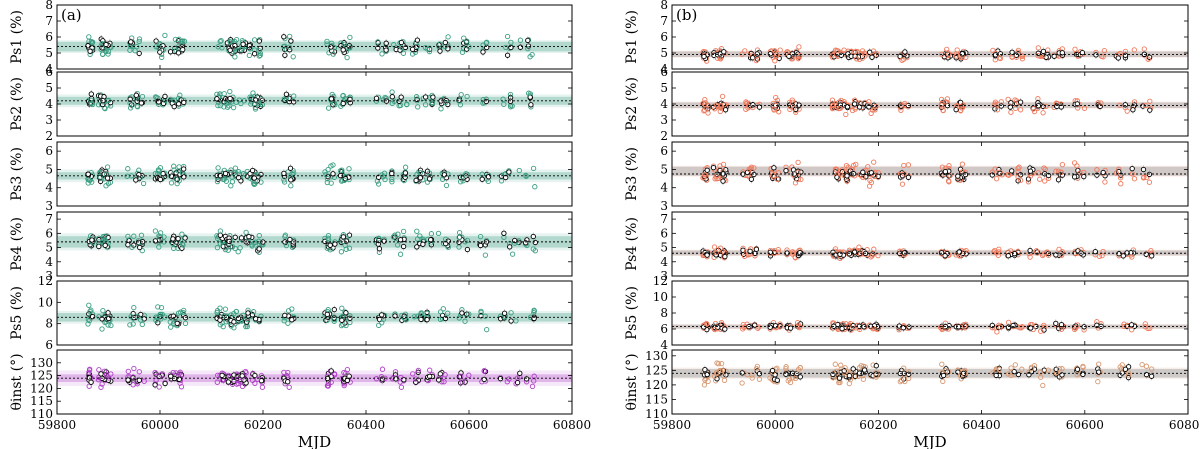  Describe the element at coordinates (49, 120) in the screenshot. I see `y-tick-label: 3` at that location.